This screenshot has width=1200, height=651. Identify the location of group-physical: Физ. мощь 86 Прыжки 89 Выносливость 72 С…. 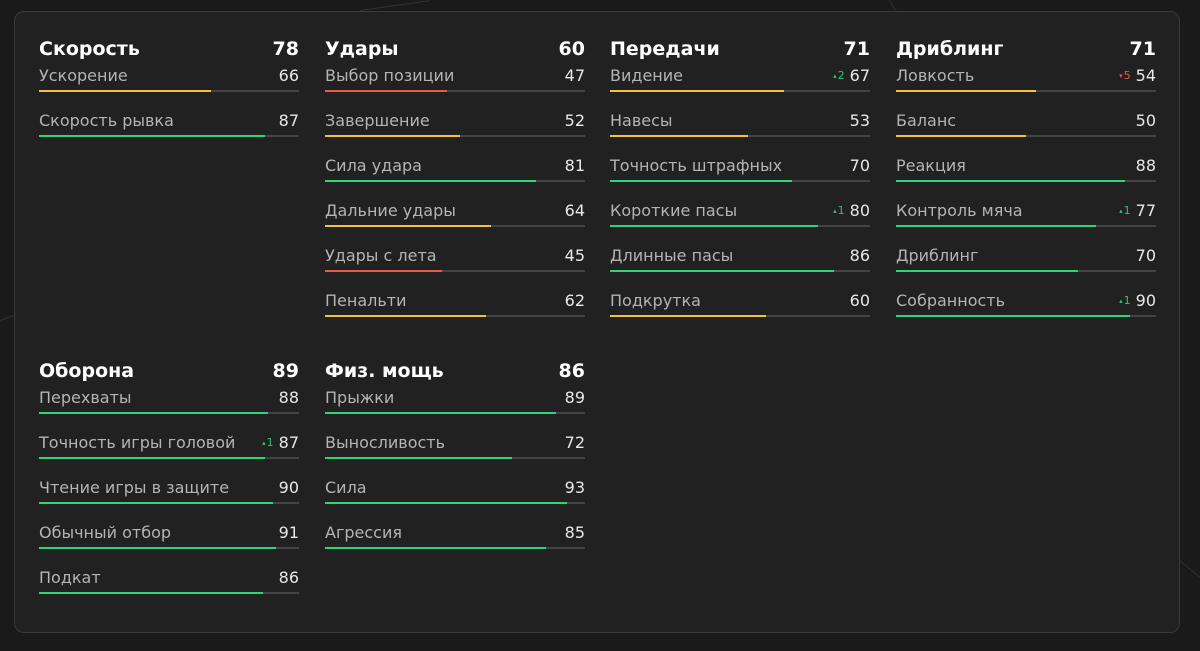
(455, 461).